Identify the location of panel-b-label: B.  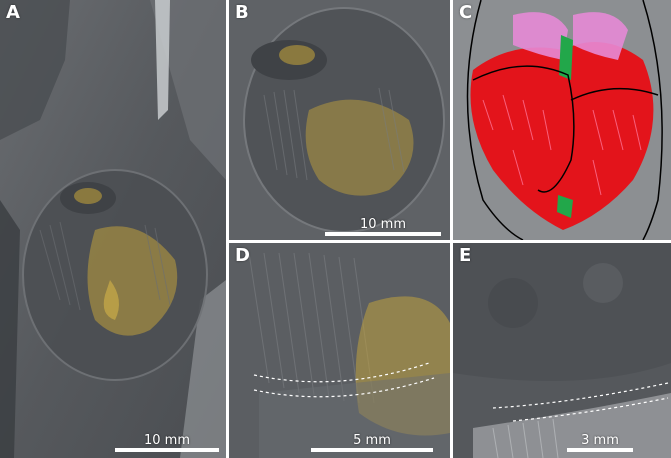
(242, 12).